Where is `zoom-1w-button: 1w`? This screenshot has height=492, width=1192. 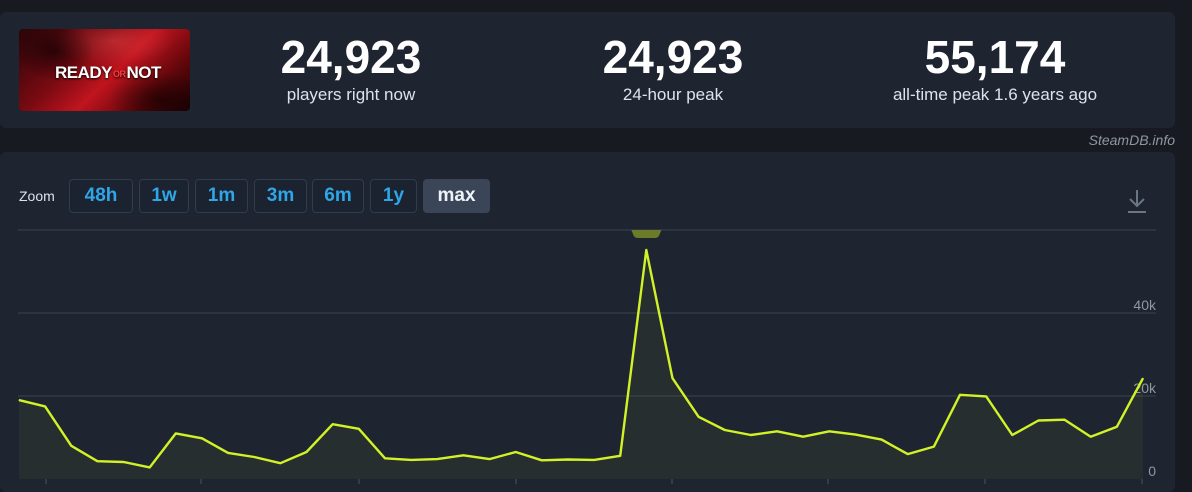 zoom-1w-button: 1w is located at coordinates (164, 196).